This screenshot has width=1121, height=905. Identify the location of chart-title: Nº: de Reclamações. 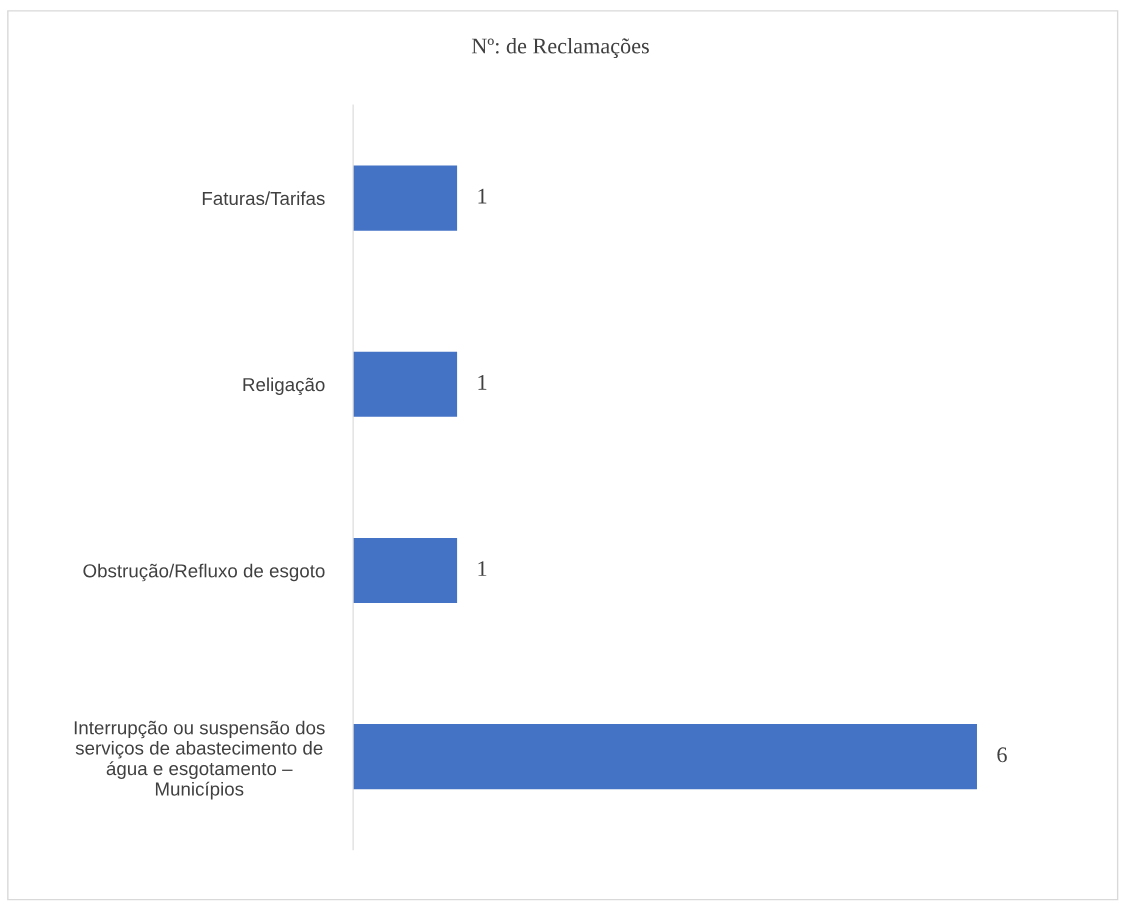
(560, 48).